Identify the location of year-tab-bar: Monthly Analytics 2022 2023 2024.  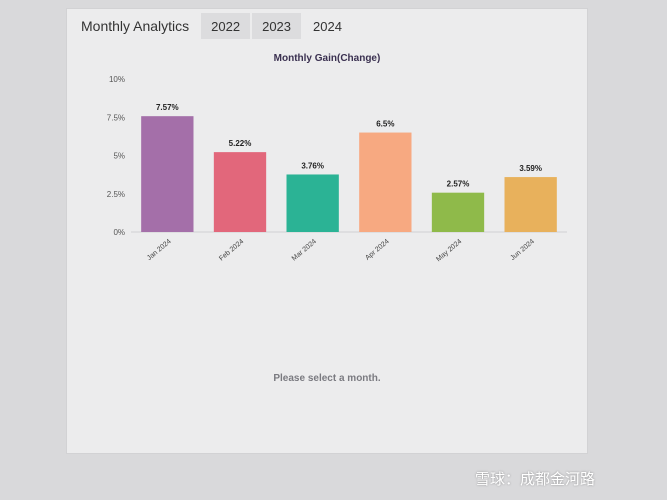
(212, 26).